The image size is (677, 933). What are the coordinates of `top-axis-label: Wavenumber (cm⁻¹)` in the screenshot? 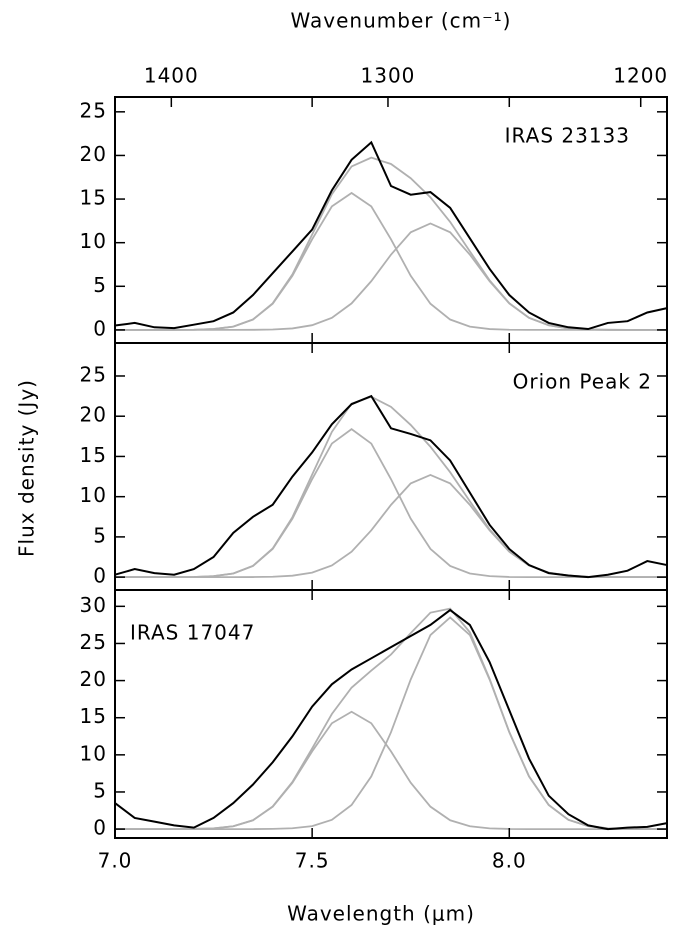 It's located at (401, 21).